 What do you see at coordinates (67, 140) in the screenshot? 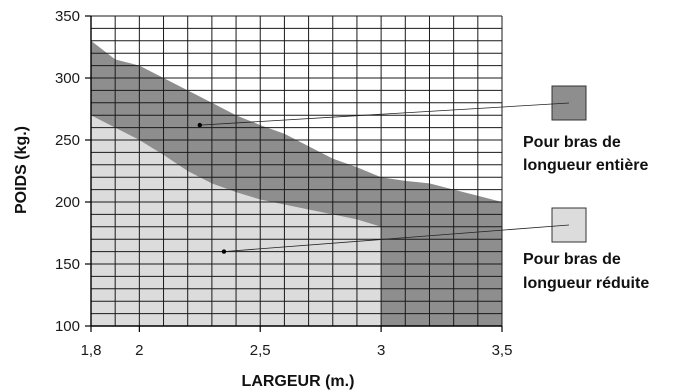
I see `y-tick-label: 250` at bounding box center [67, 140].